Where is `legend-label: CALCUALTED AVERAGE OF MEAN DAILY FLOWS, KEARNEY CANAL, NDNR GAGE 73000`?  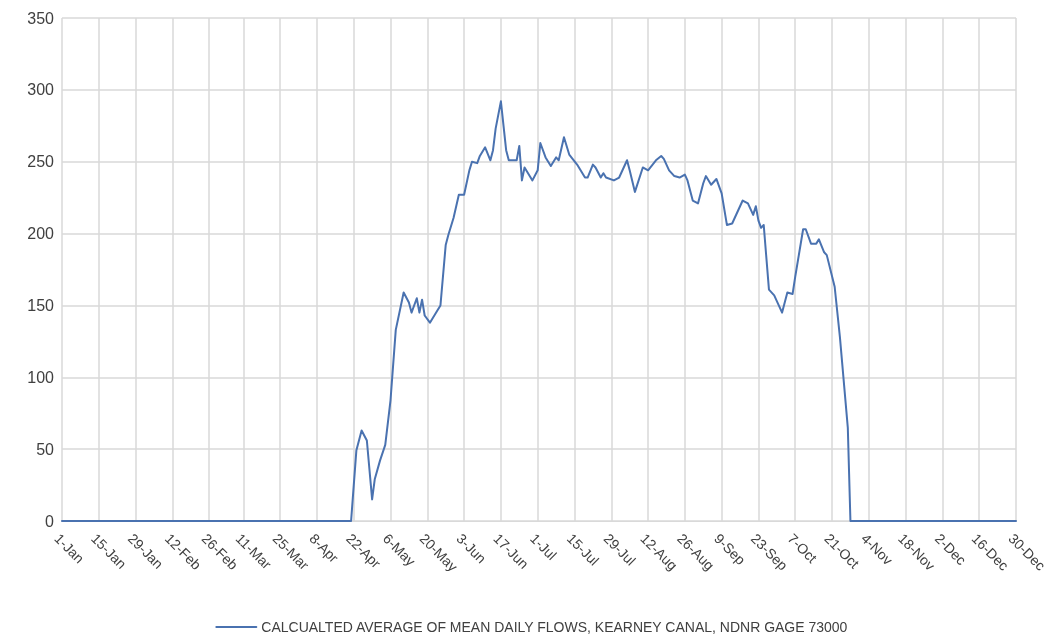 legend-label: CALCUALTED AVERAGE OF MEAN DAILY FLOWS, KEARNEY CANAL, NDNR GAGE 73000 is located at coordinates (554, 627).